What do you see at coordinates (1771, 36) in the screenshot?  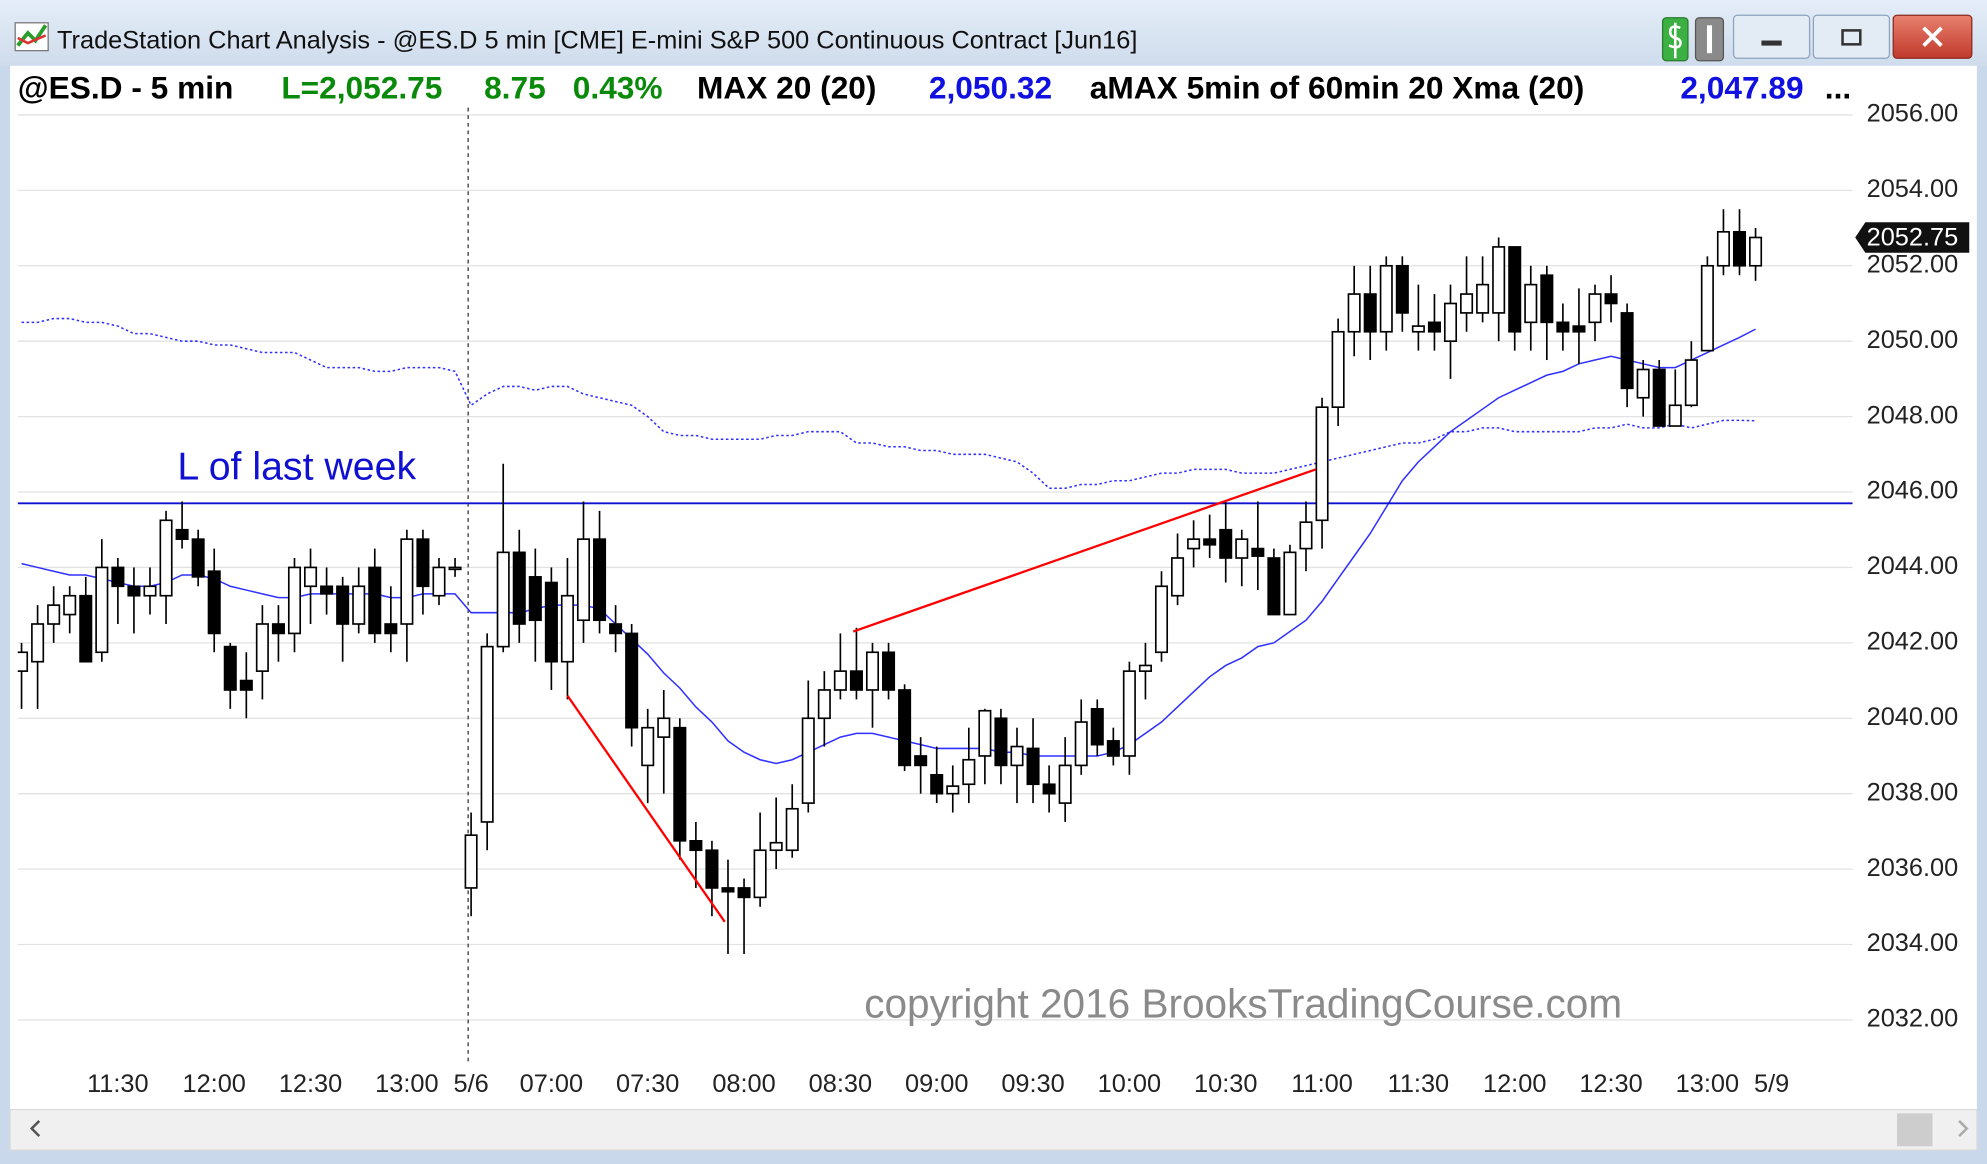 I see `minimize-button` at bounding box center [1771, 36].